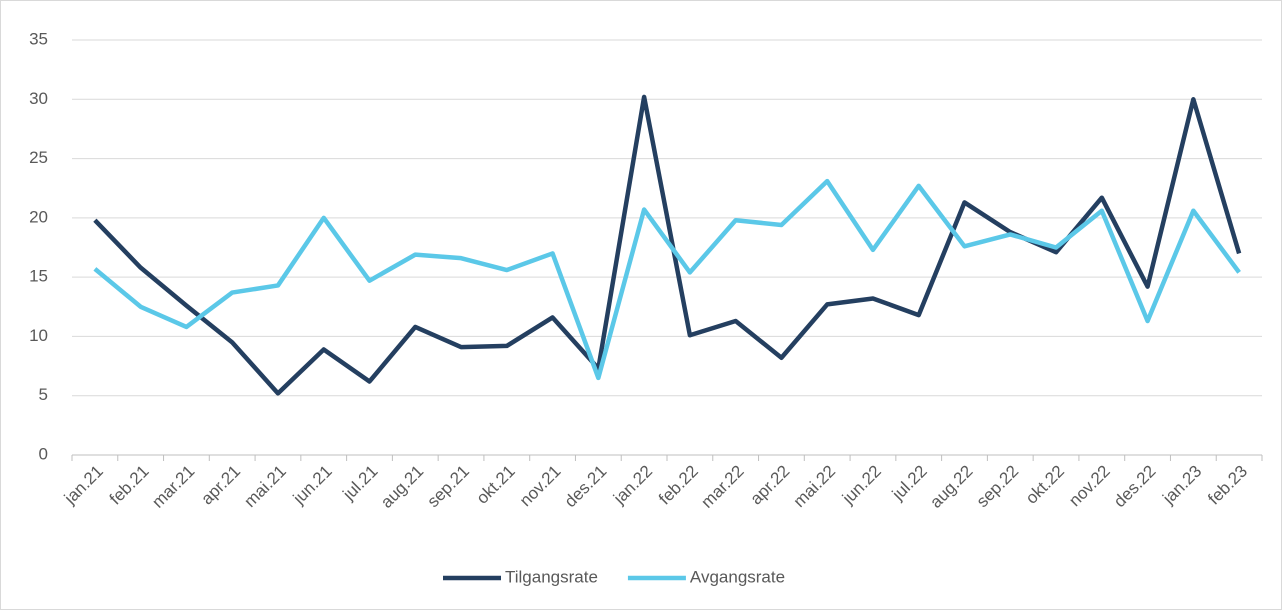 Image resolution: width=1282 pixels, height=615 pixels. Describe the element at coordinates (38, 98) in the screenshot. I see `y-tick-label: 30` at that location.